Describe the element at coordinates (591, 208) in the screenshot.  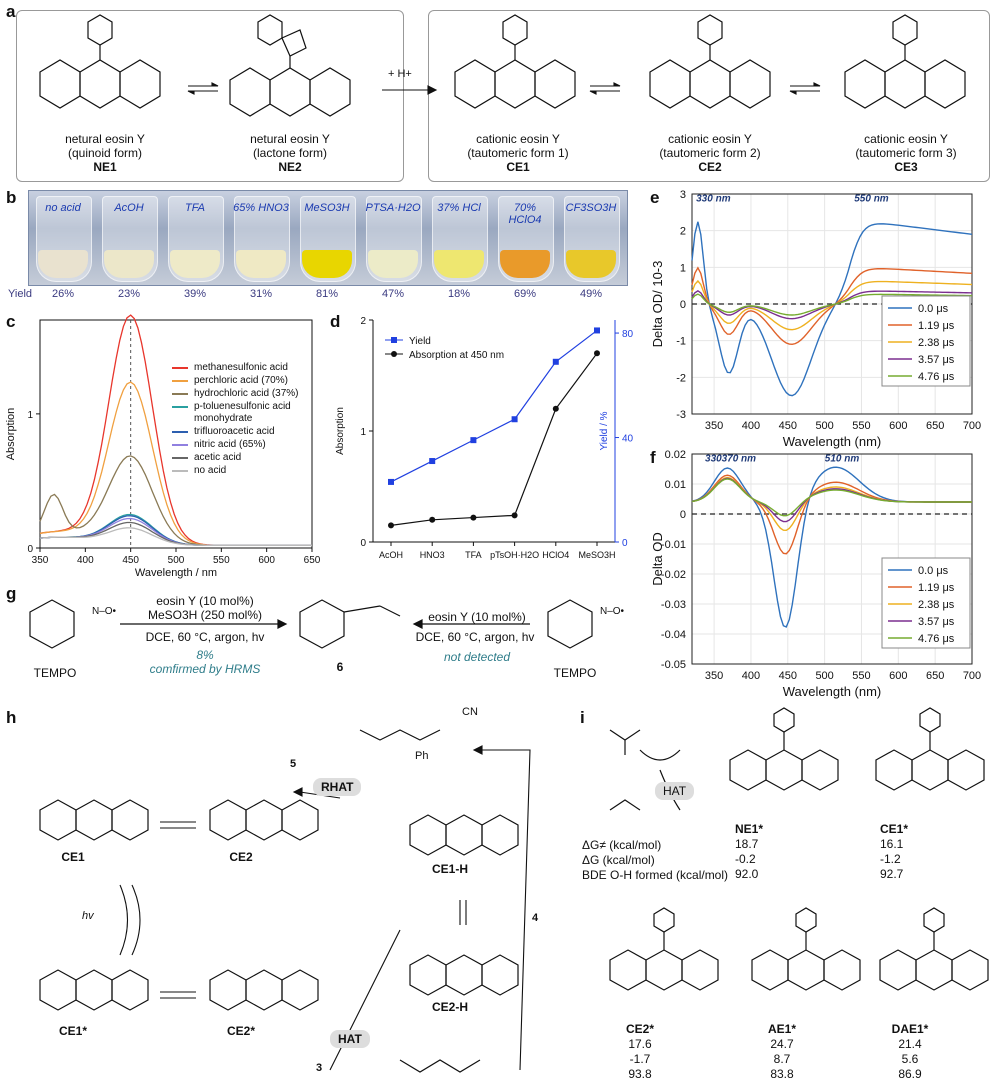
I see `vial-label: CF3SO3H` at that location.